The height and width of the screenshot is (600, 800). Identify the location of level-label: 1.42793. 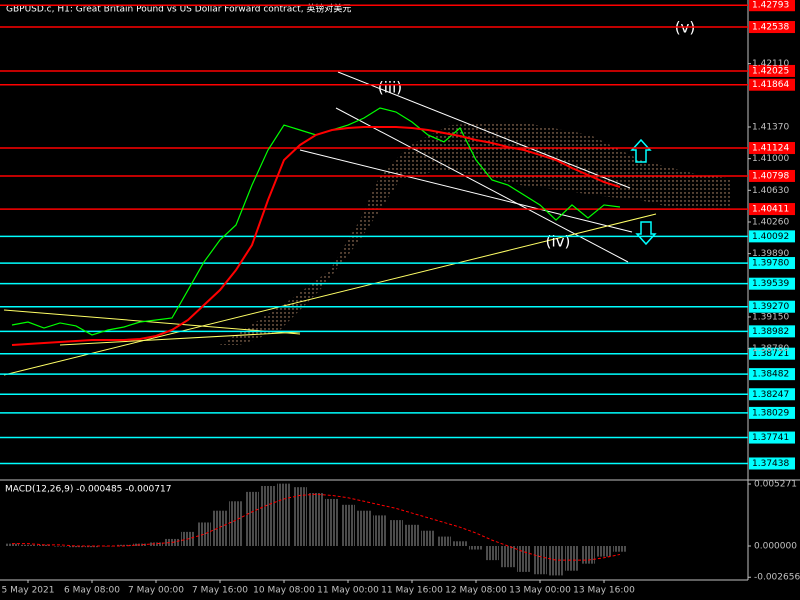
(770, 6).